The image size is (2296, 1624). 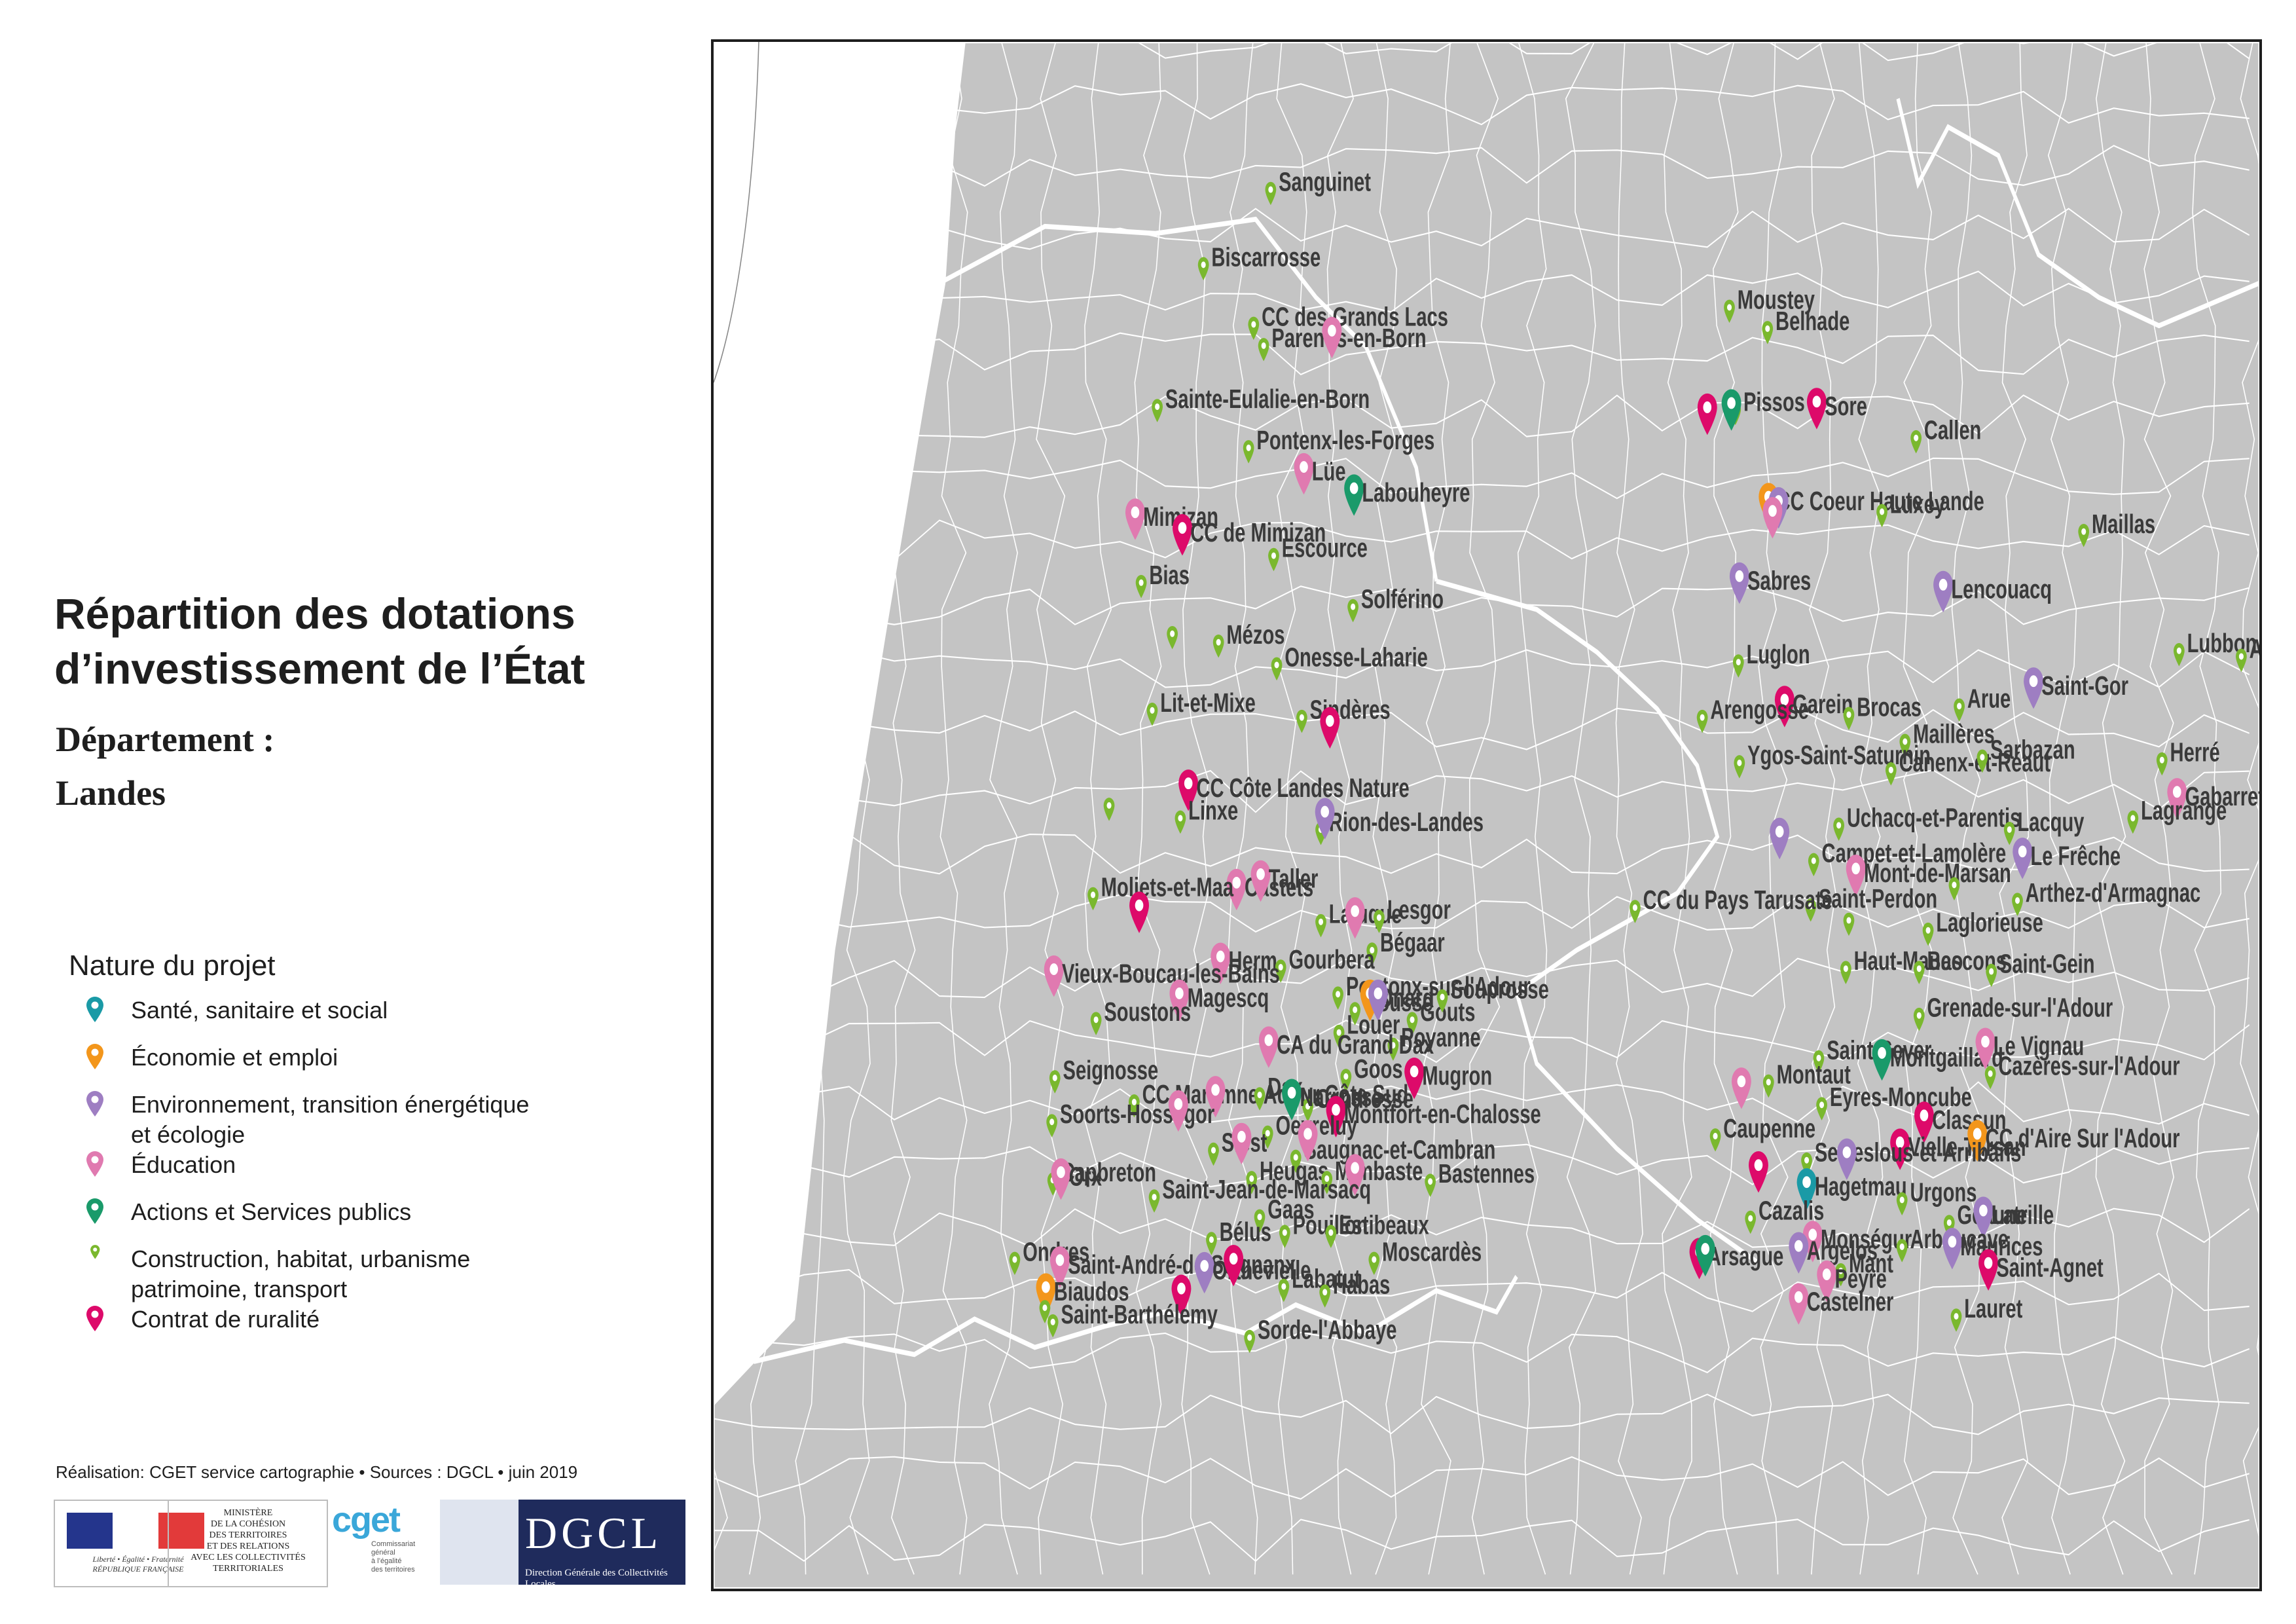 I want to click on sante-project-marker, so click(x=1806, y=1189).